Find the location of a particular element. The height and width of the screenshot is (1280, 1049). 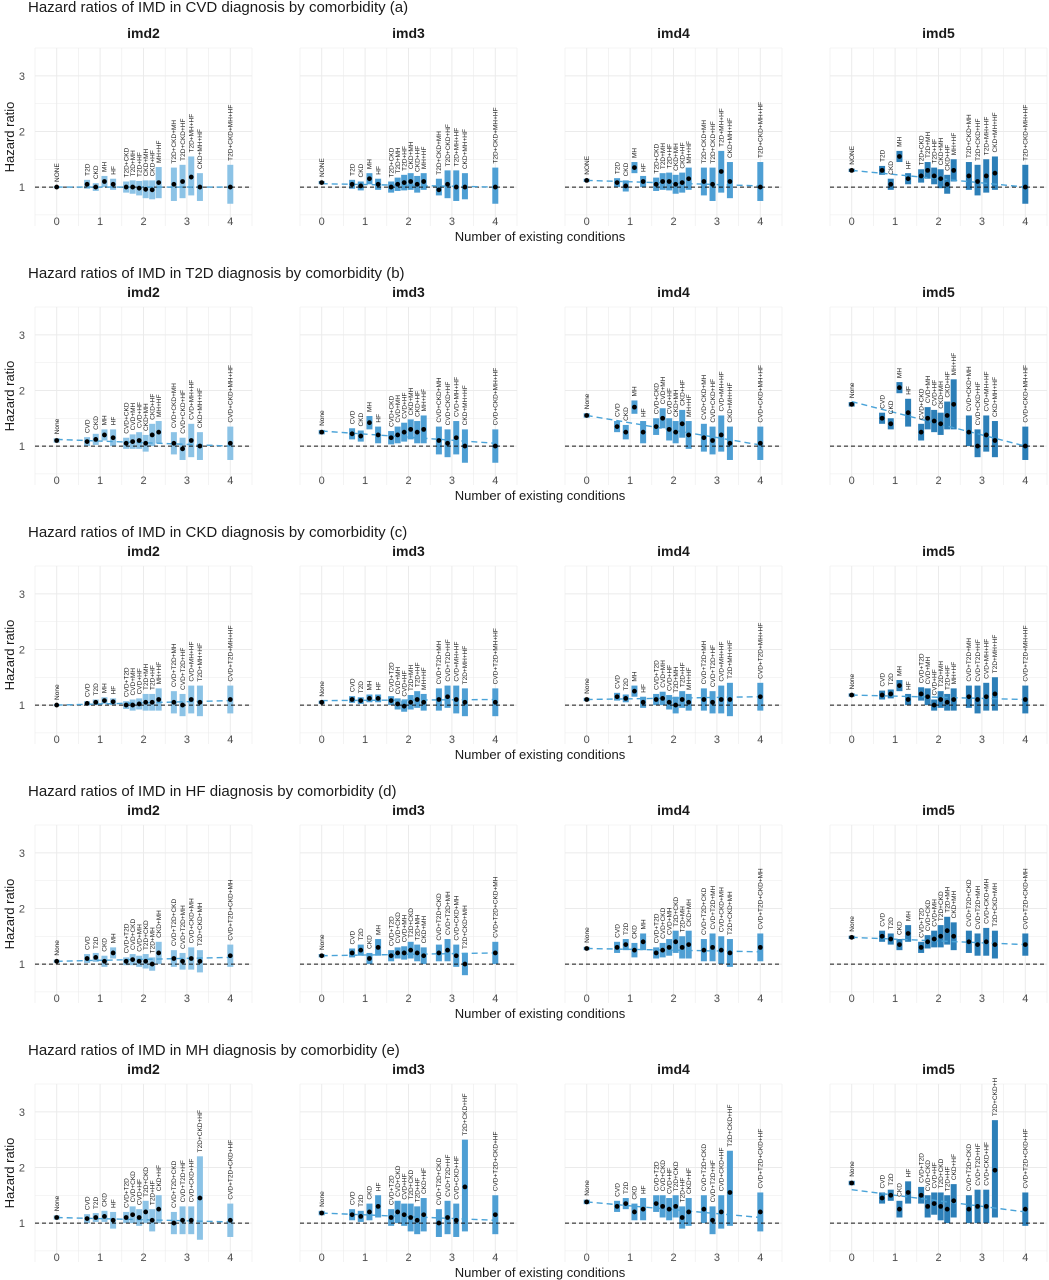

ci-bar is located at coordinates (977, 443).